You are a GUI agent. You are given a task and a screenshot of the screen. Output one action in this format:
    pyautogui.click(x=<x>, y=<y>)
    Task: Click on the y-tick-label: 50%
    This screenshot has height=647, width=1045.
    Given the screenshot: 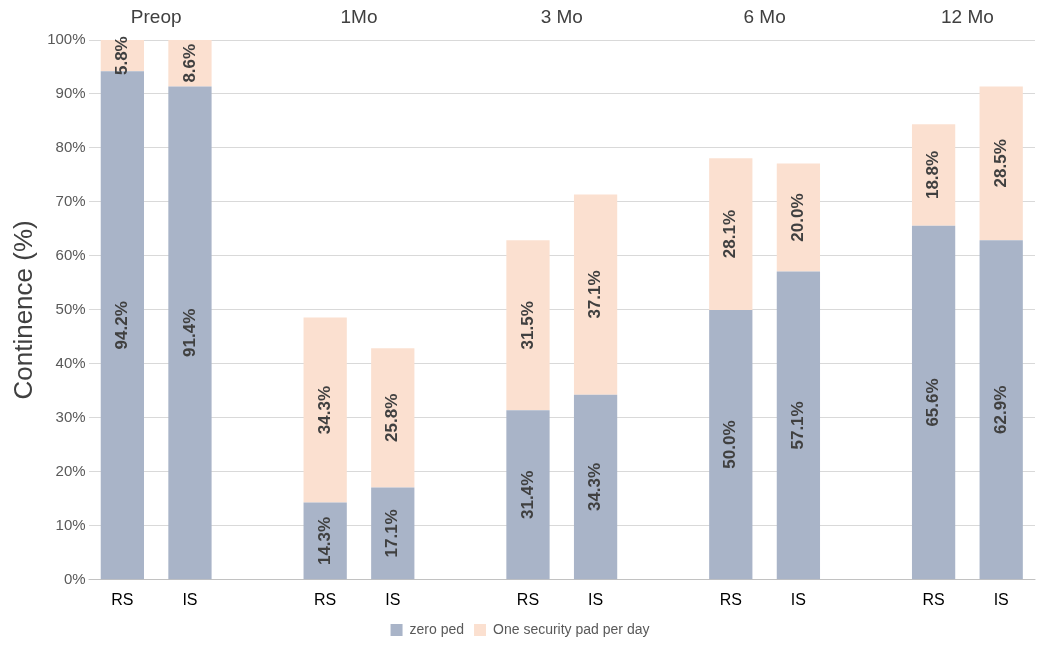 What is the action you would take?
    pyautogui.click(x=70, y=309)
    